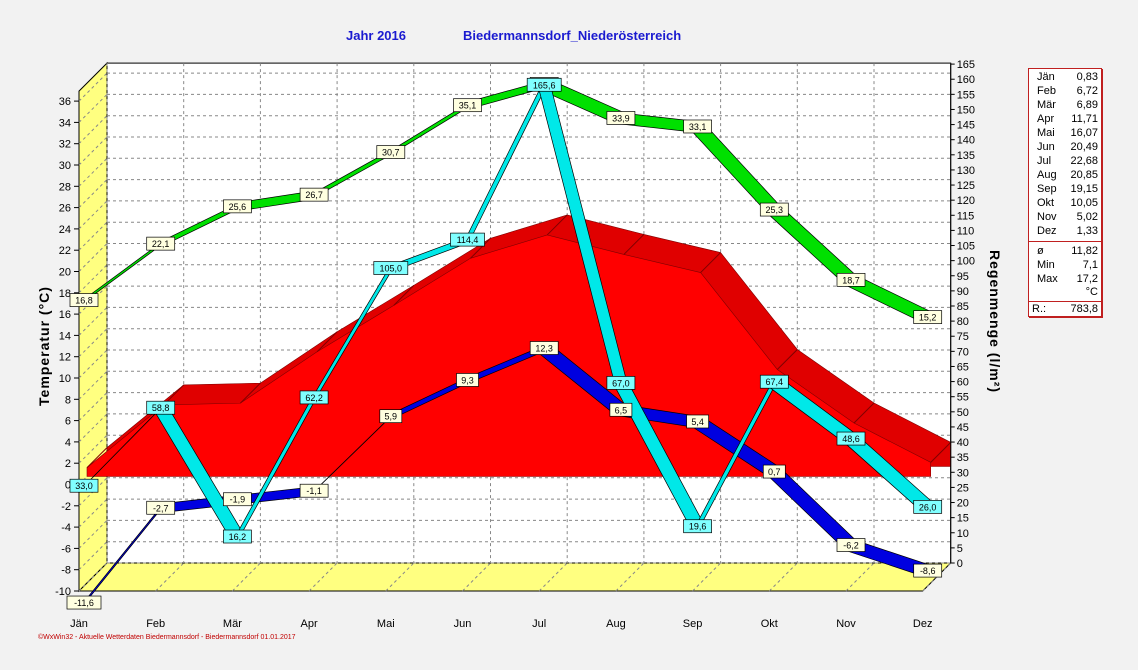 The image size is (1138, 670). What do you see at coordinates (774, 472) in the screenshot?
I see `min-temperature-label: 0,7` at bounding box center [774, 472].